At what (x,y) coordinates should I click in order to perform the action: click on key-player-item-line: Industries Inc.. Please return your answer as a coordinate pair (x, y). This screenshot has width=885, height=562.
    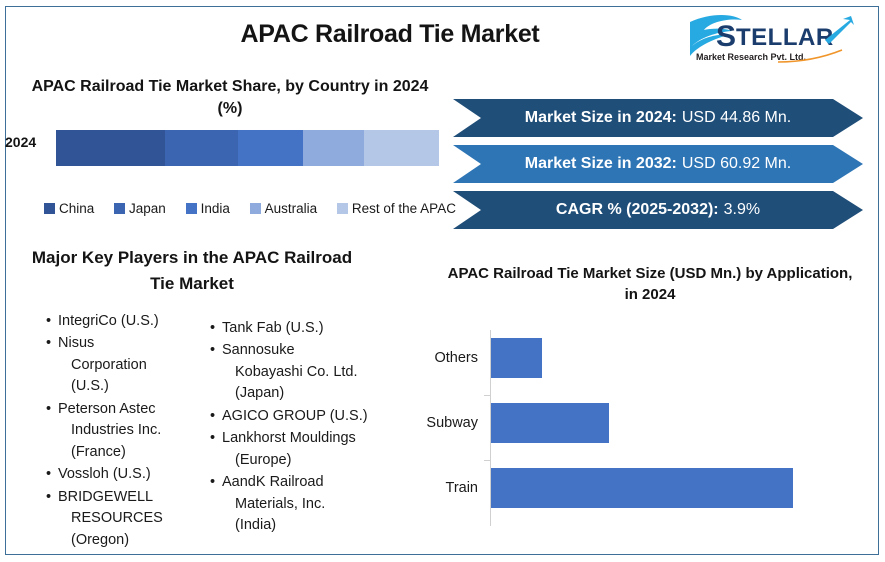
    Looking at the image, I should click on (116, 430).